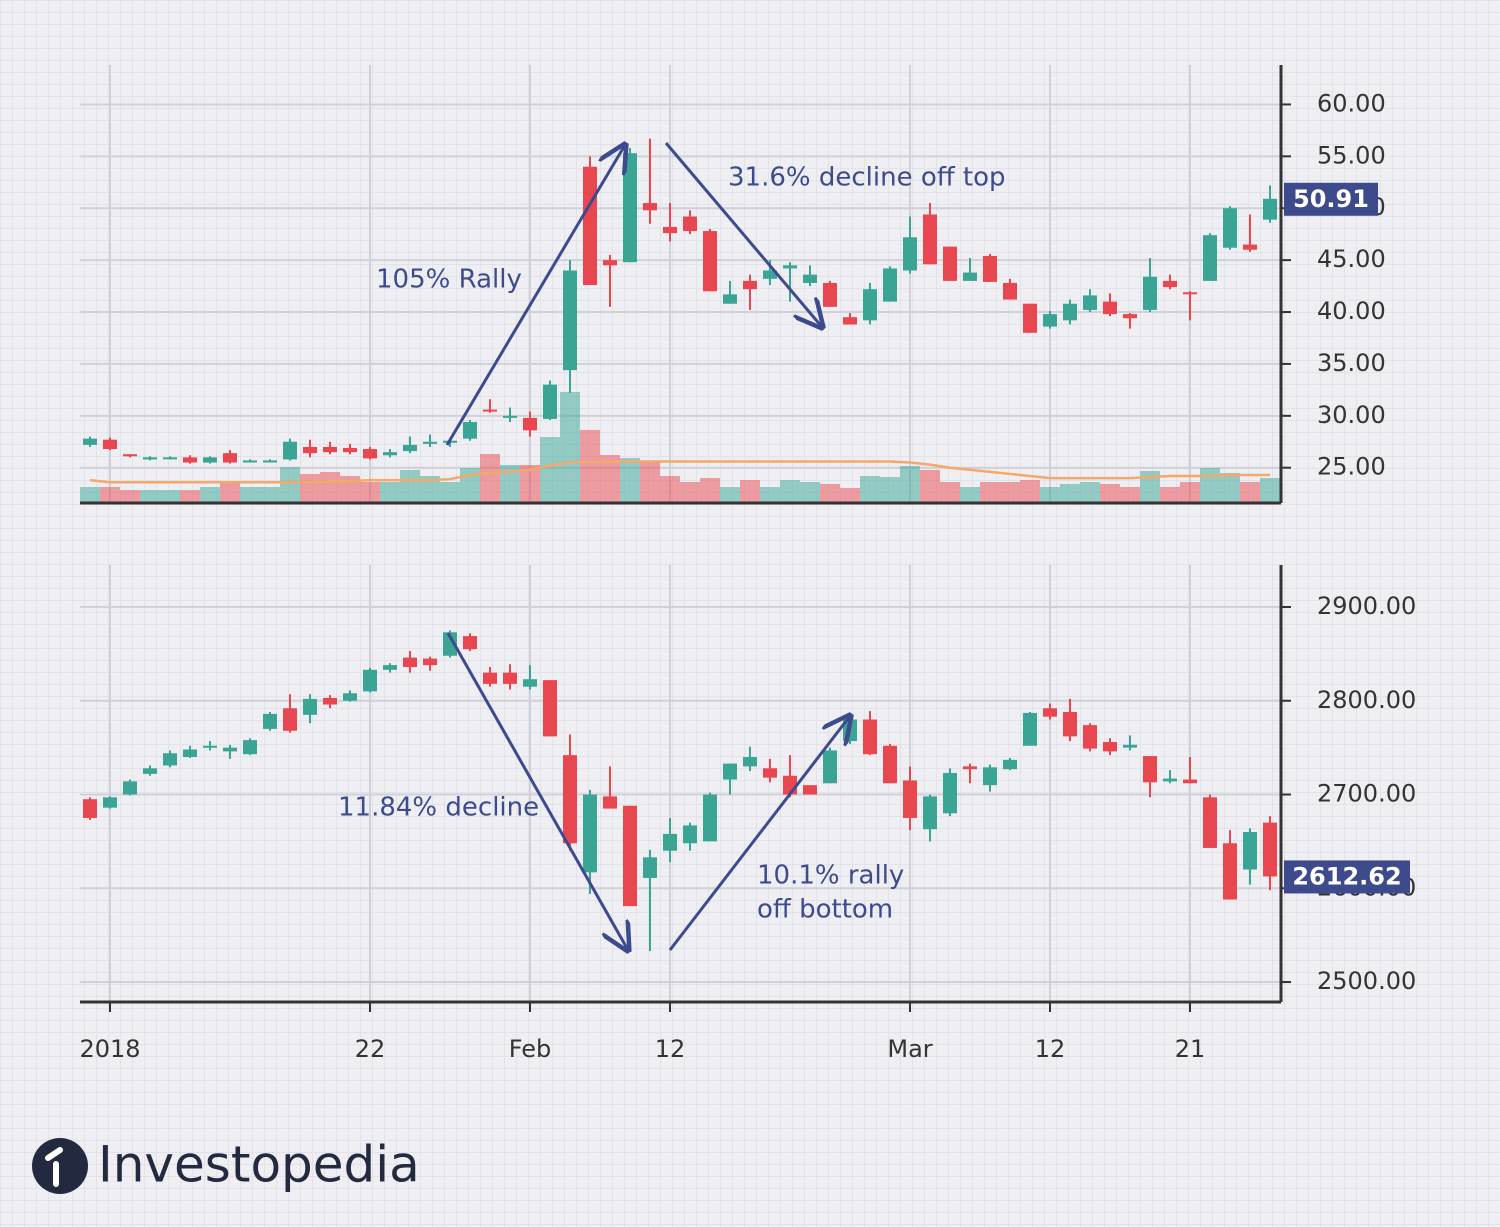 This screenshot has width=1500, height=1227. What do you see at coordinates (679, 472) in the screenshot?
I see `moving-average` at bounding box center [679, 472].